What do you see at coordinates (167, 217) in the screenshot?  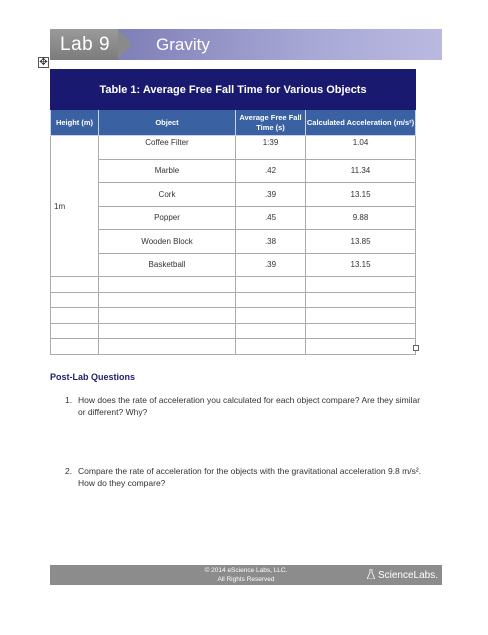 I see `object-cell: Popper` at bounding box center [167, 217].